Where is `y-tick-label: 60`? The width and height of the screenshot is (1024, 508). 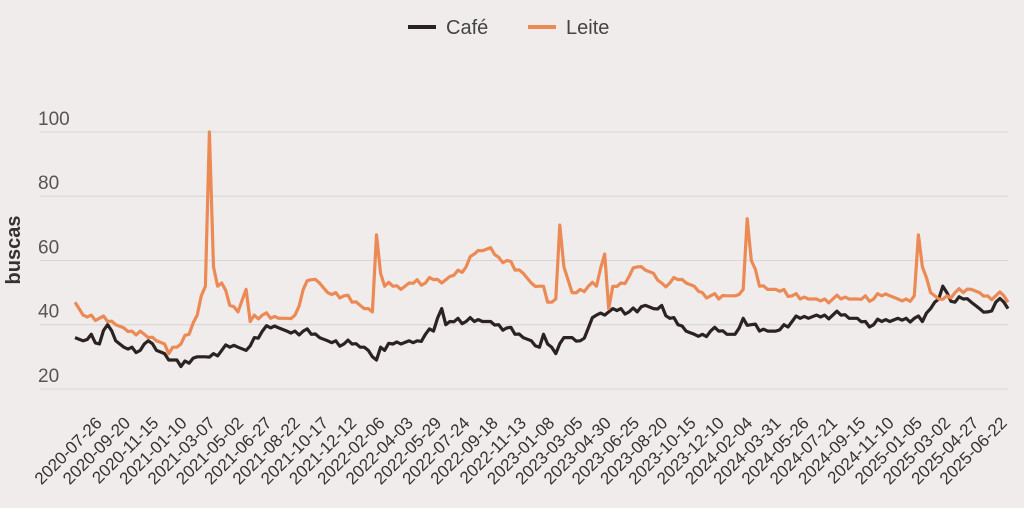 y-tick-label: 60 is located at coordinates (48, 247).